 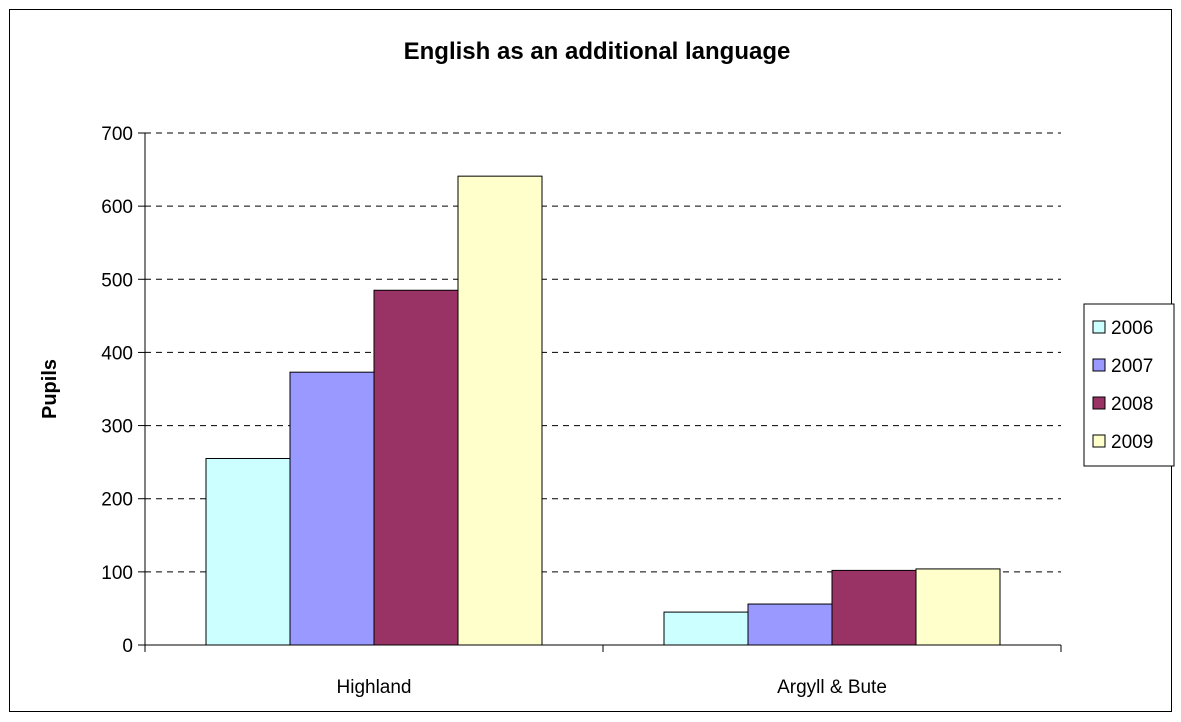 What do you see at coordinates (874, 607) in the screenshot?
I see `bar-2008-argyll-bute` at bounding box center [874, 607].